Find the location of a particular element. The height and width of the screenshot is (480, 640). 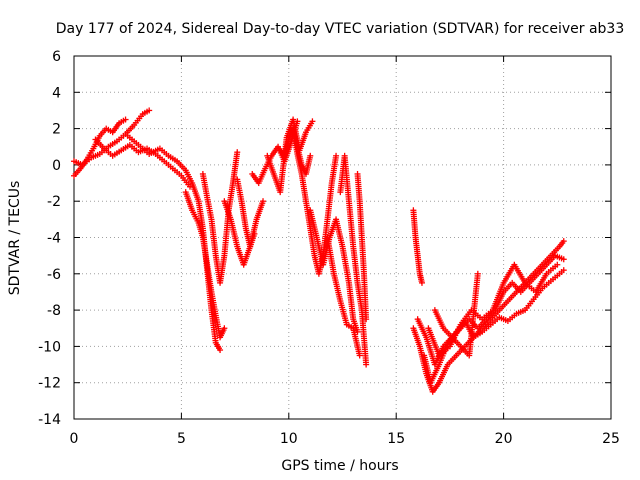

y-tick-label: 0 is located at coordinates (56, 166).